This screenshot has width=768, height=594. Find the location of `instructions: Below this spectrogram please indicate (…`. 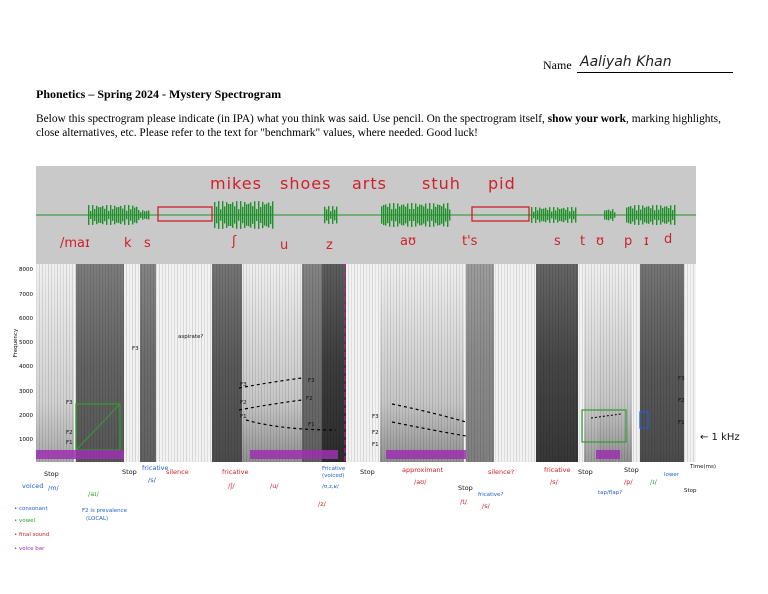

instructions: Below this spectrogram please indicate (… is located at coordinates (381, 126).